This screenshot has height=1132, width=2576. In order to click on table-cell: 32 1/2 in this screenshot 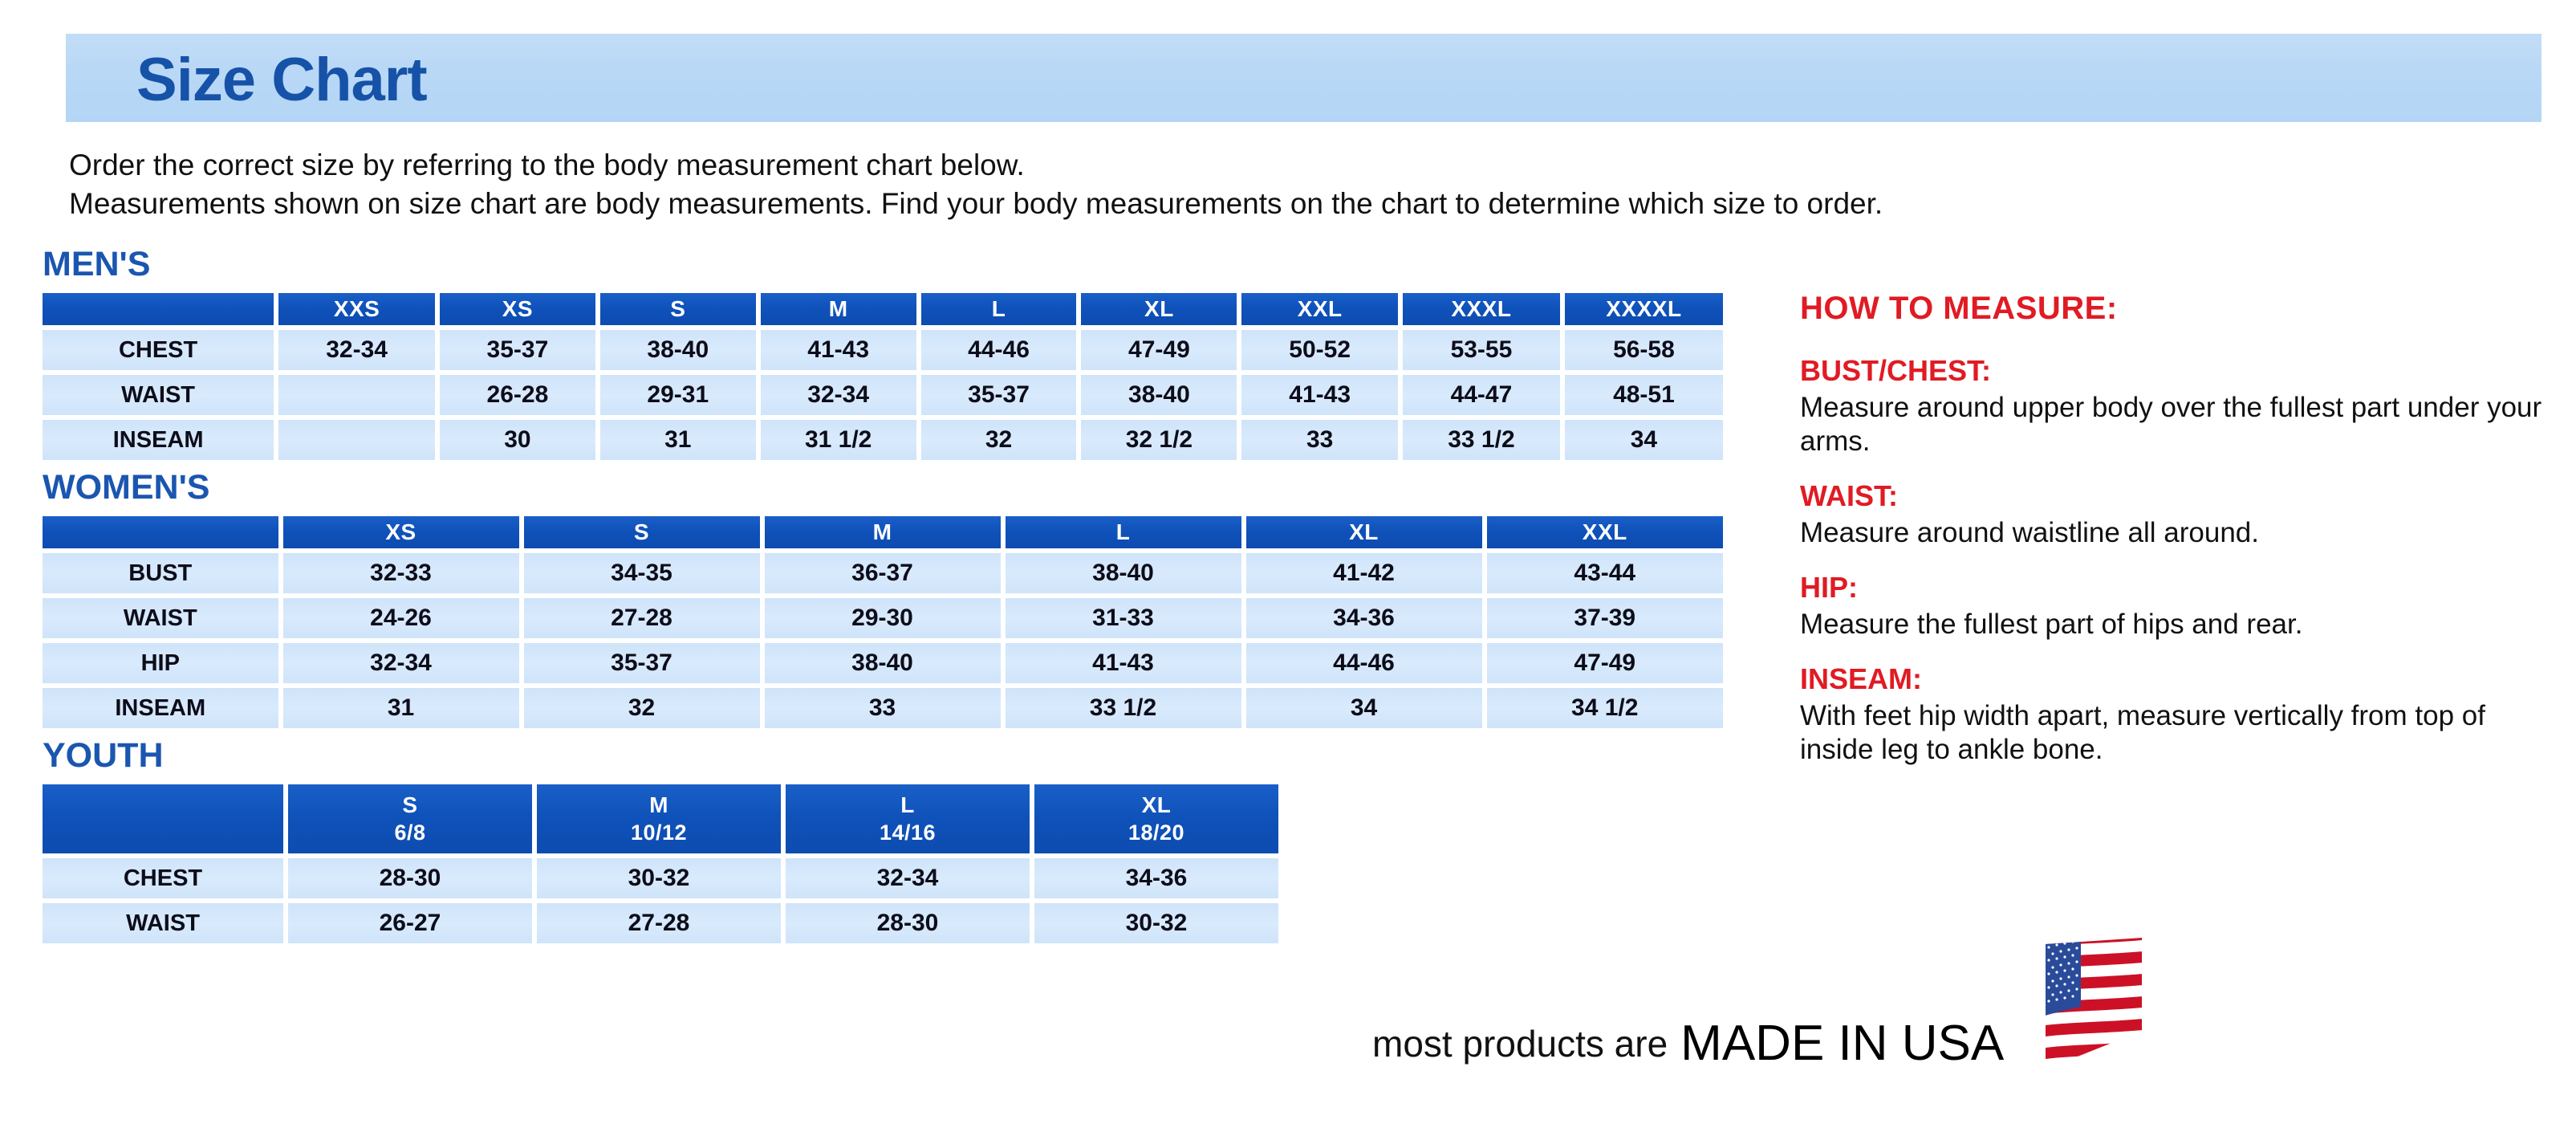, I will do `click(1159, 440)`.